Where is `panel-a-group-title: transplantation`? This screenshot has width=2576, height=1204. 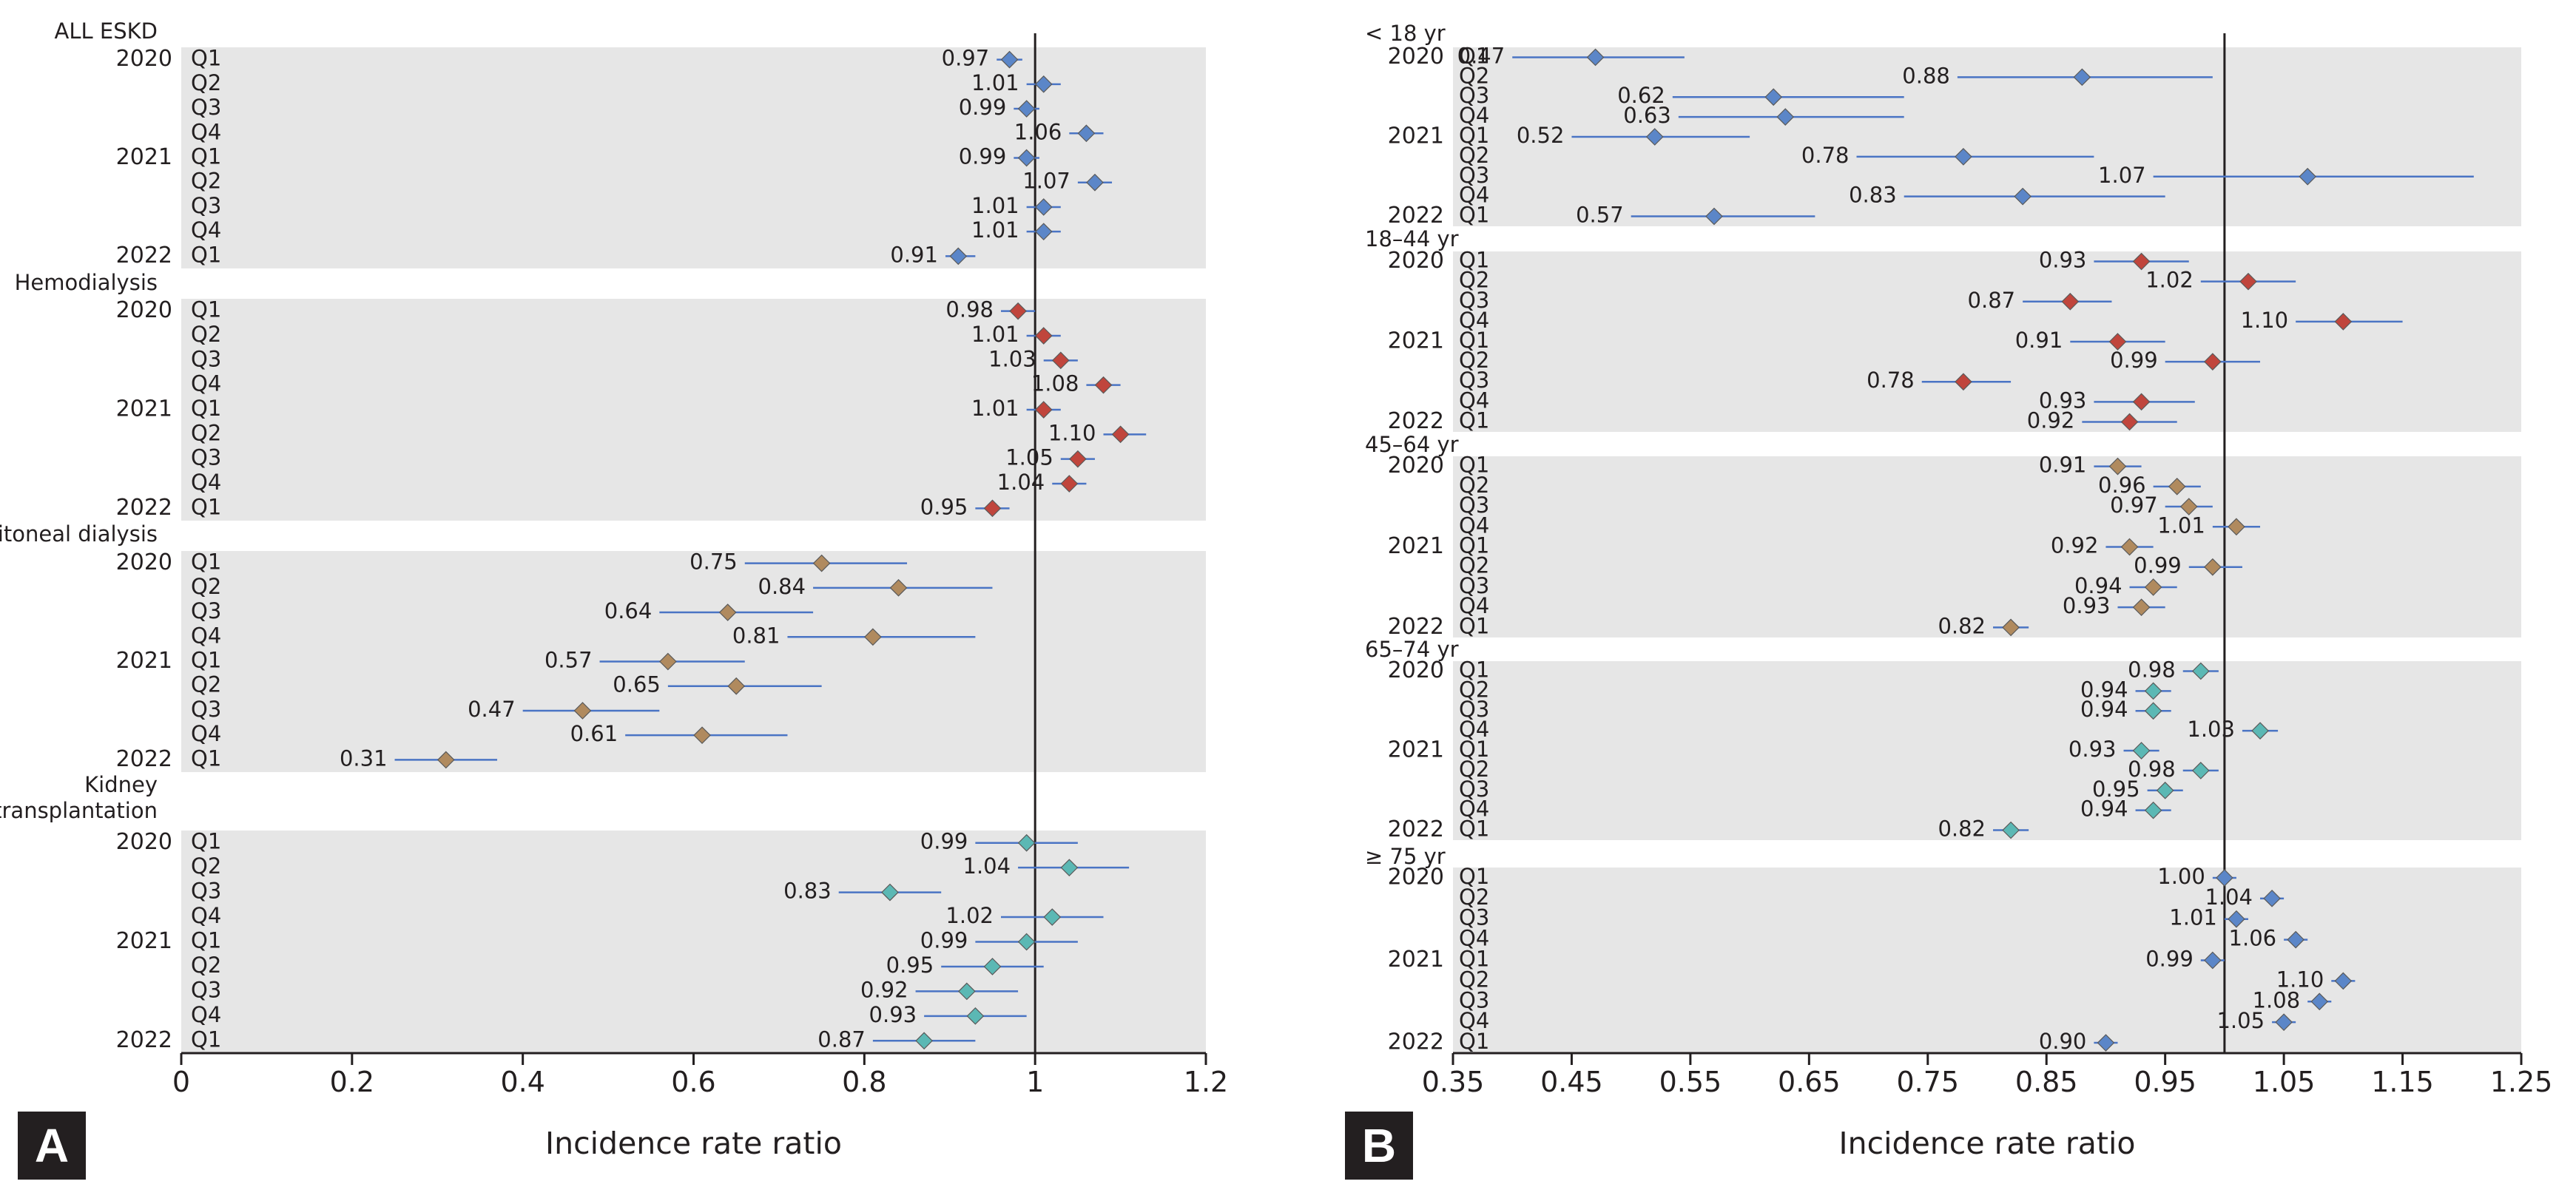
panel-a-group-title: transplantation is located at coordinates (79, 810).